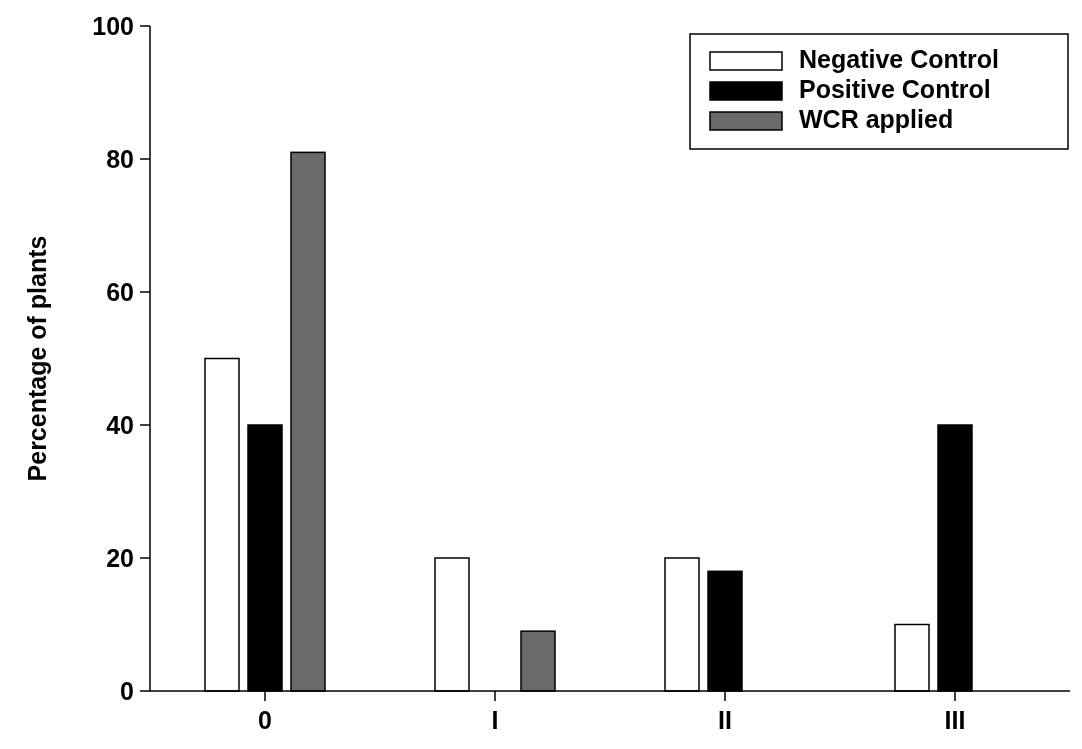  I want to click on y-tick-label: 20, so click(120, 557).